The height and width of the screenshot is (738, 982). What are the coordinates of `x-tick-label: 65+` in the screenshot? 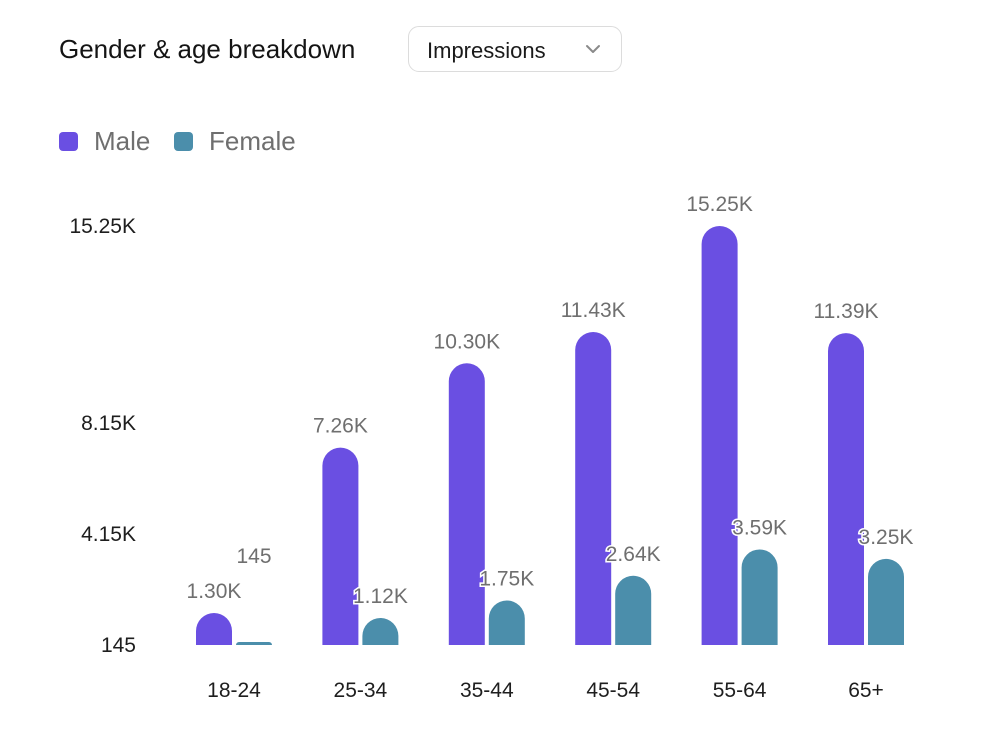 It's located at (866, 690).